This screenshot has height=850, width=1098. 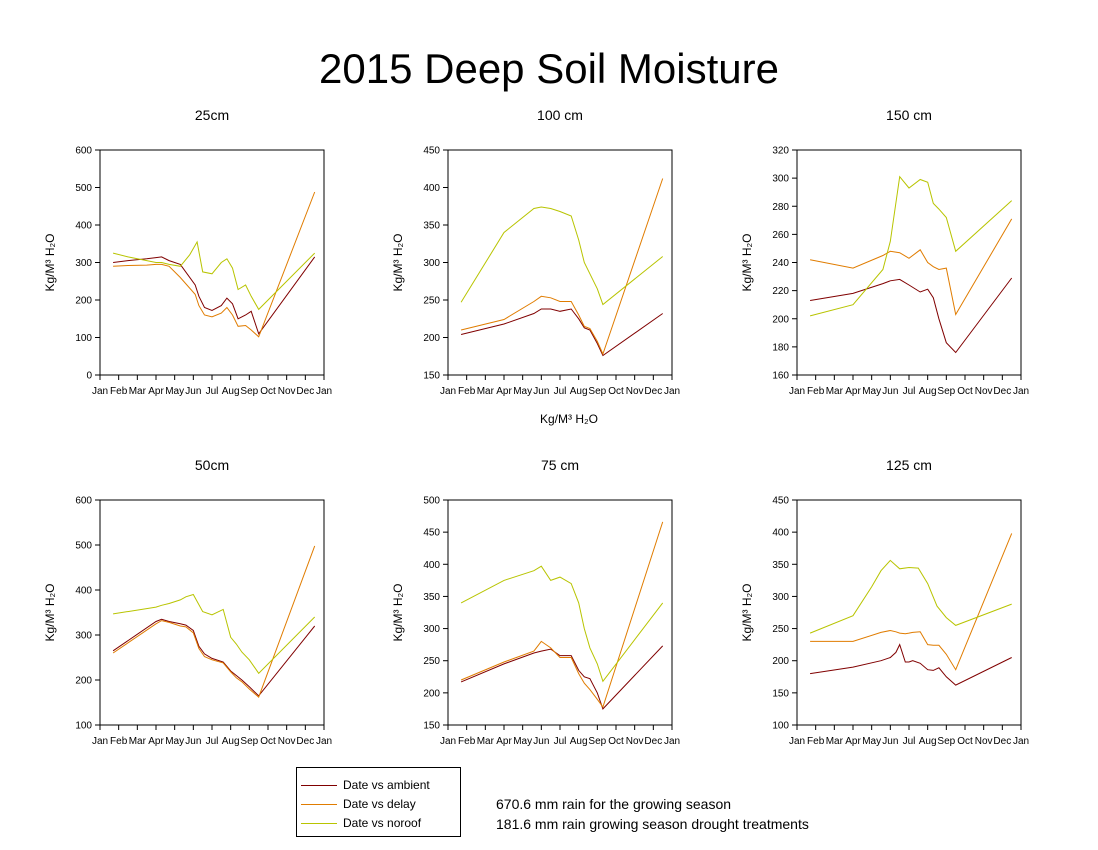 I want to click on page-title: 2015 Deep Soil Moisture, so click(x=549, y=68).